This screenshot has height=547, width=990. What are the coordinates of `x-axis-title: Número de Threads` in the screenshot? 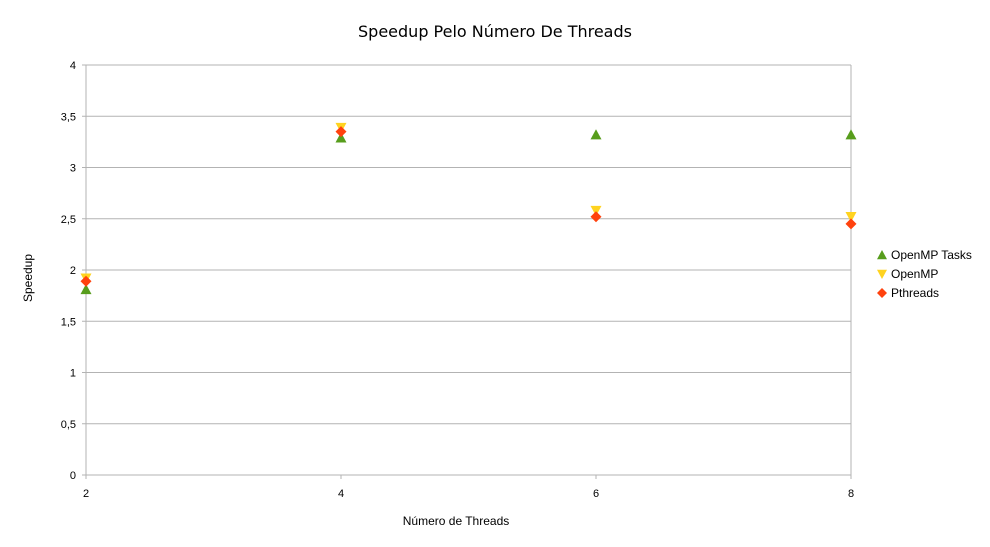 It's located at (456, 521).